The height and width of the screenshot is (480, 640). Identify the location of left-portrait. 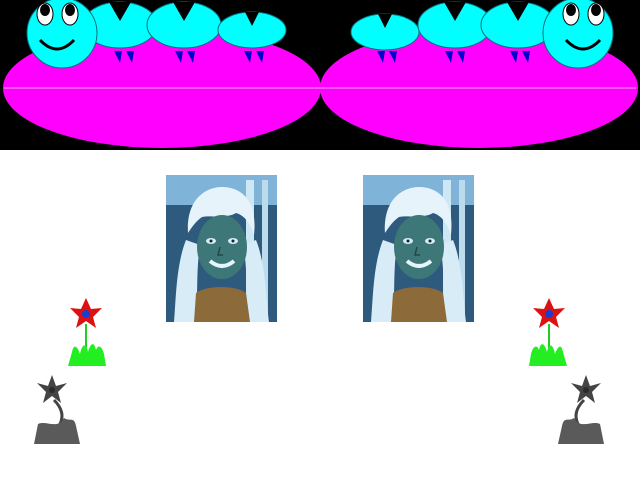
(221, 248).